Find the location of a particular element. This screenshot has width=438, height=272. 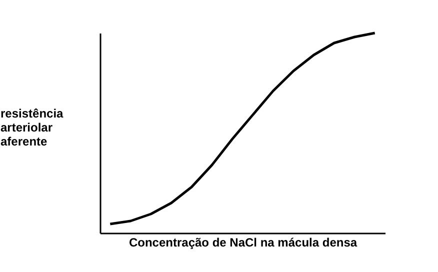

y-axis-title: resistência arteriolar aferente is located at coordinates (32, 127).